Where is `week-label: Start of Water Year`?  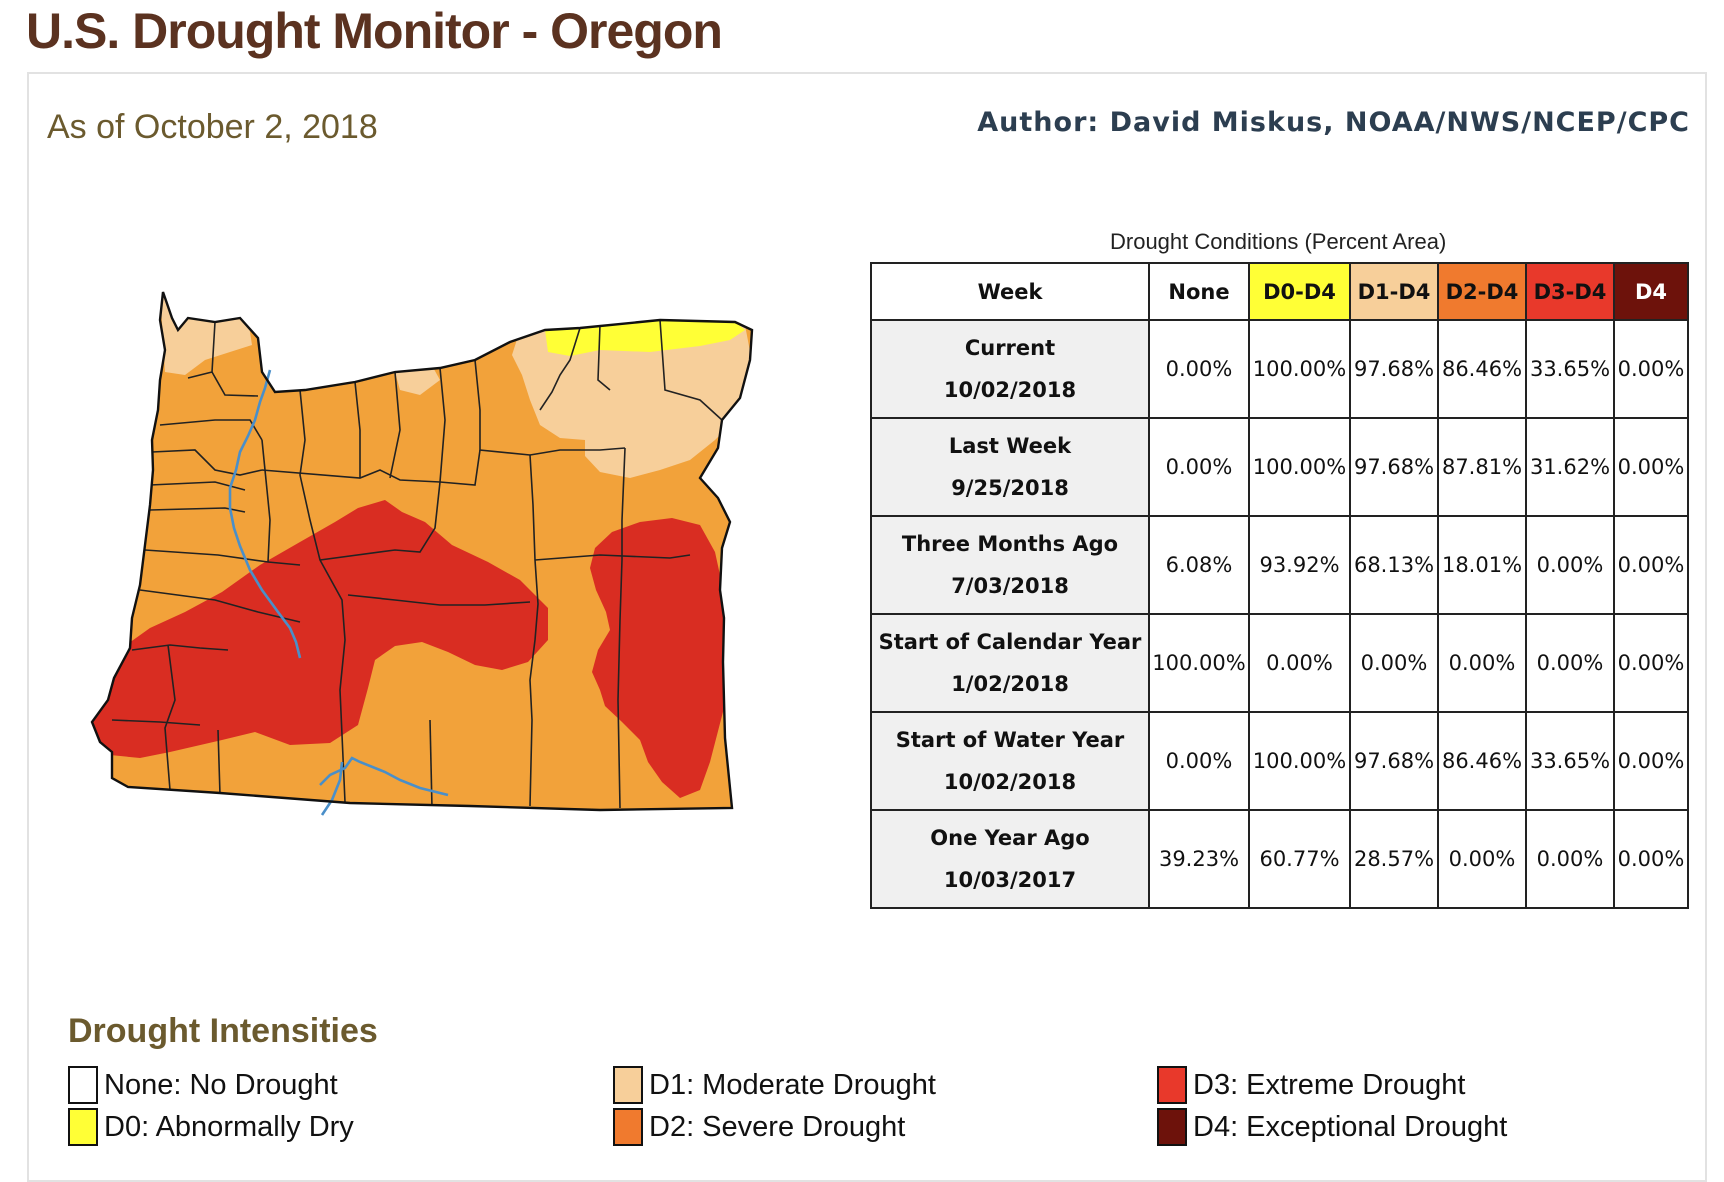 week-label: Start of Water Year is located at coordinates (1010, 740).